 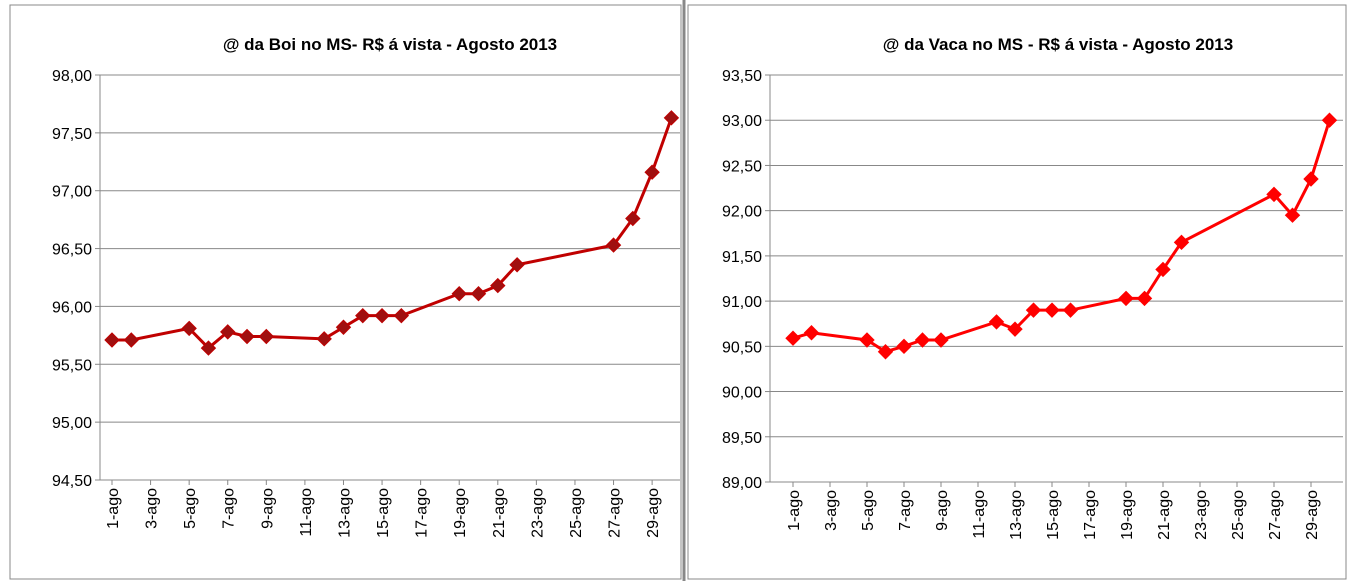 I want to click on y-tick-label: 91,50, so click(x=742, y=257).